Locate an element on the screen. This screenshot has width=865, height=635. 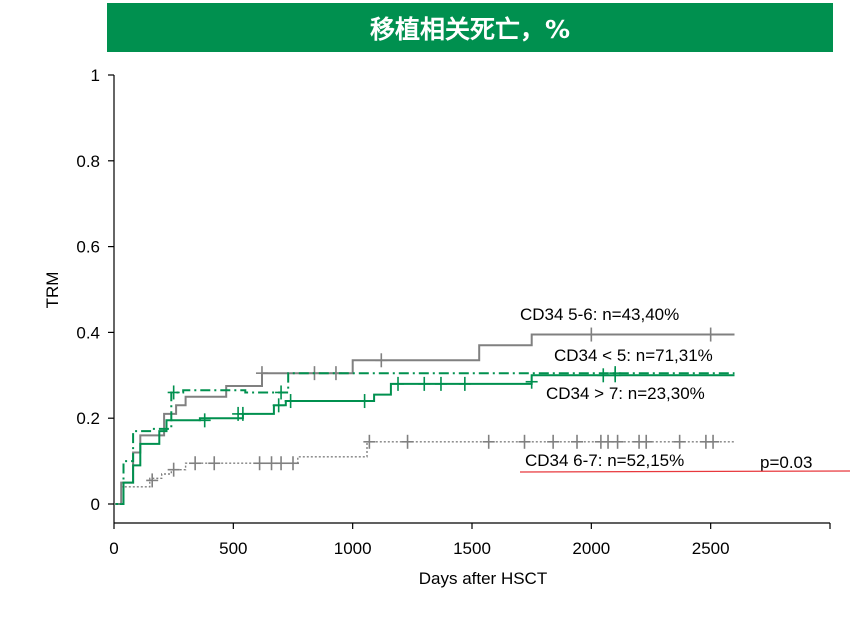
series-label-cd34-lt5: CD34 < 5: n=71,31% is located at coordinates (633, 355).